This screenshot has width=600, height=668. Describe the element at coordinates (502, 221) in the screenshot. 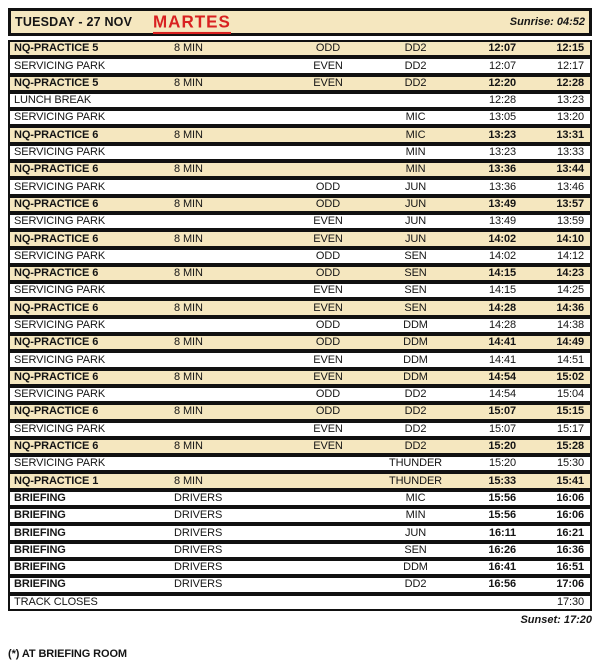

I see `session-start-time: 13:49` at that location.